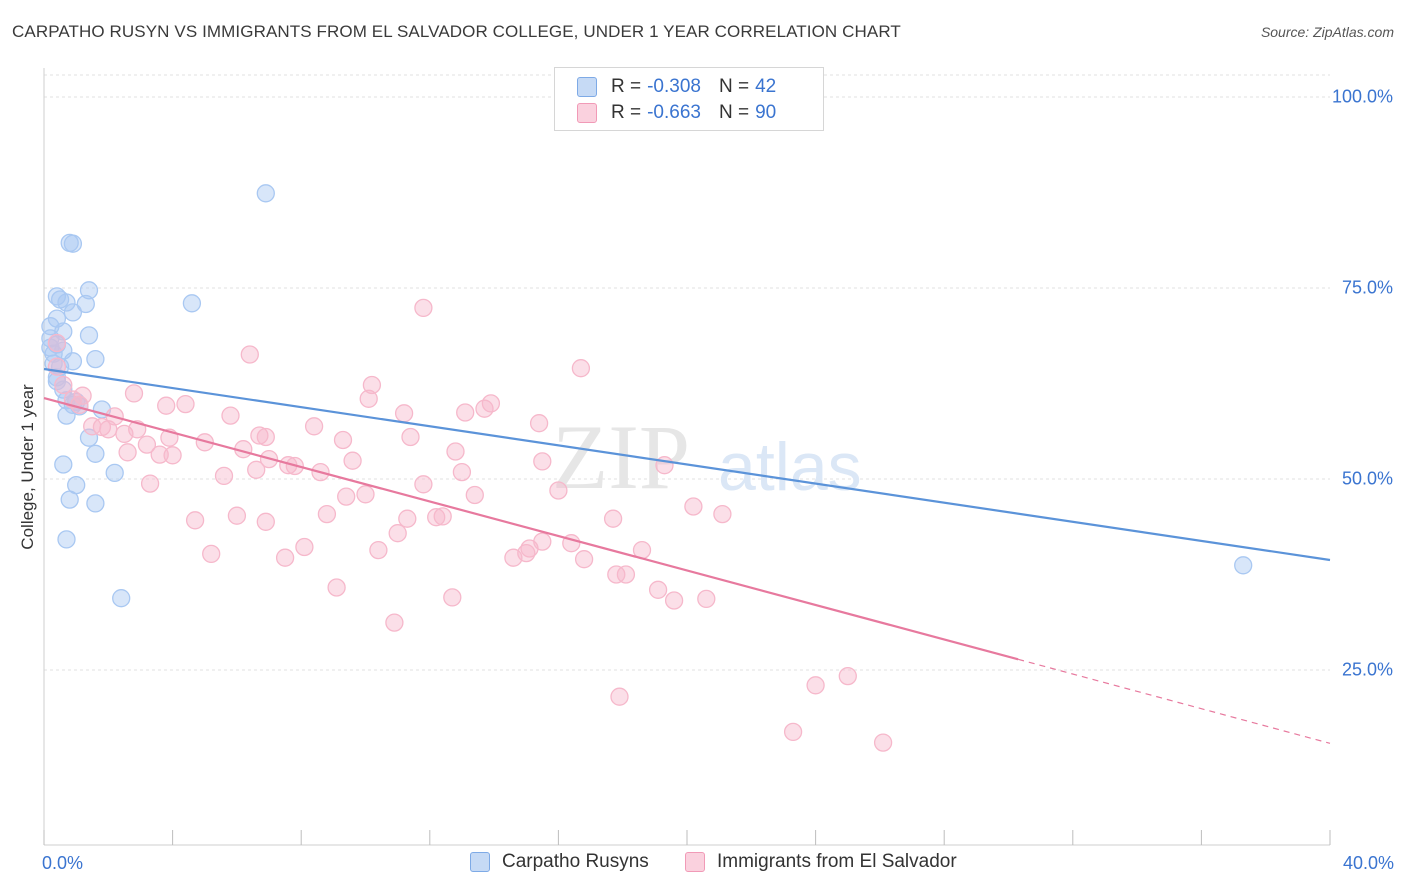  Describe the element at coordinates (766, 112) in the screenshot. I see `legend-n-value: 90` at that location.